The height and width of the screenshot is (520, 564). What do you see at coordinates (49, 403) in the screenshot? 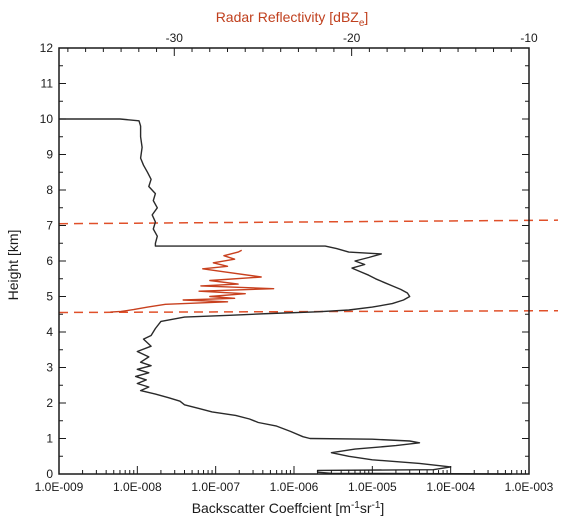
I see `y-tick-label: 2` at bounding box center [49, 403].